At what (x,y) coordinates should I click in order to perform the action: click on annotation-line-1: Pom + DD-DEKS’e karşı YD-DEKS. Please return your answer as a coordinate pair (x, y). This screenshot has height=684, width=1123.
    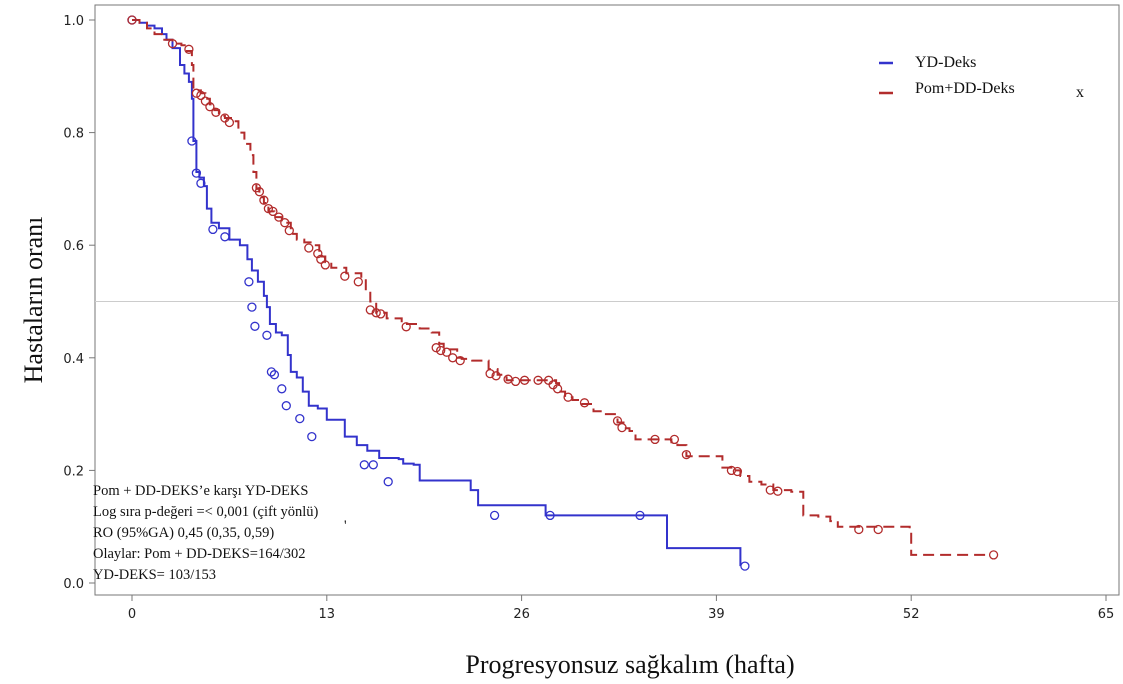
    Looking at the image, I should click on (200, 491).